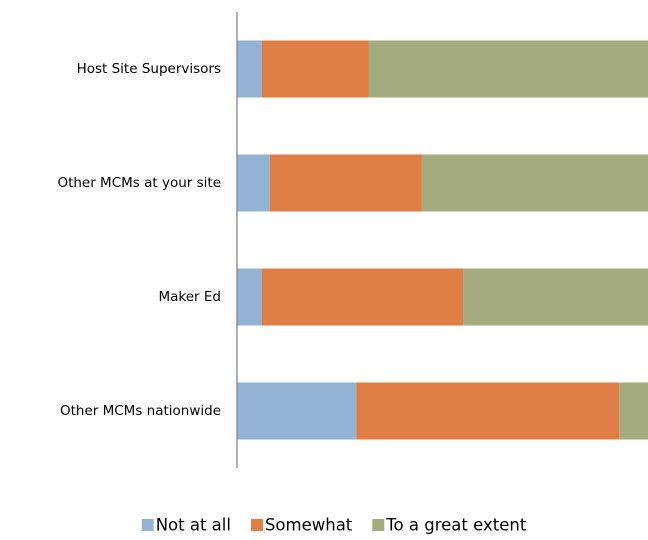  I want to click on legend-label: To a great extent, so click(456, 525).